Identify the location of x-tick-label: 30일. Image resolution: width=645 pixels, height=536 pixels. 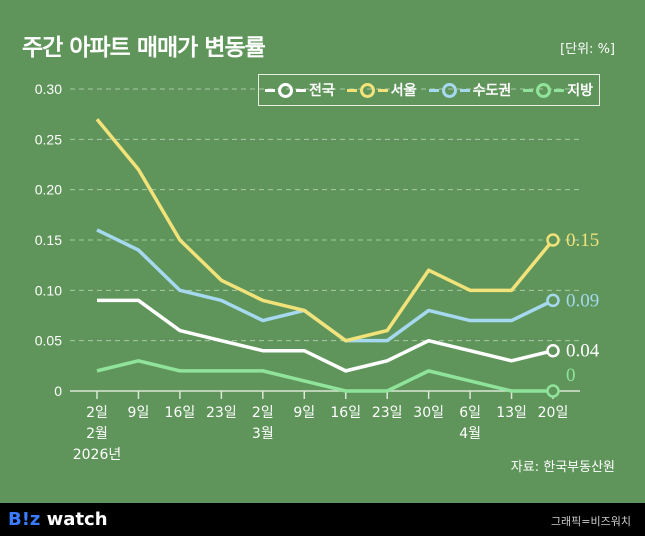
(428, 413).